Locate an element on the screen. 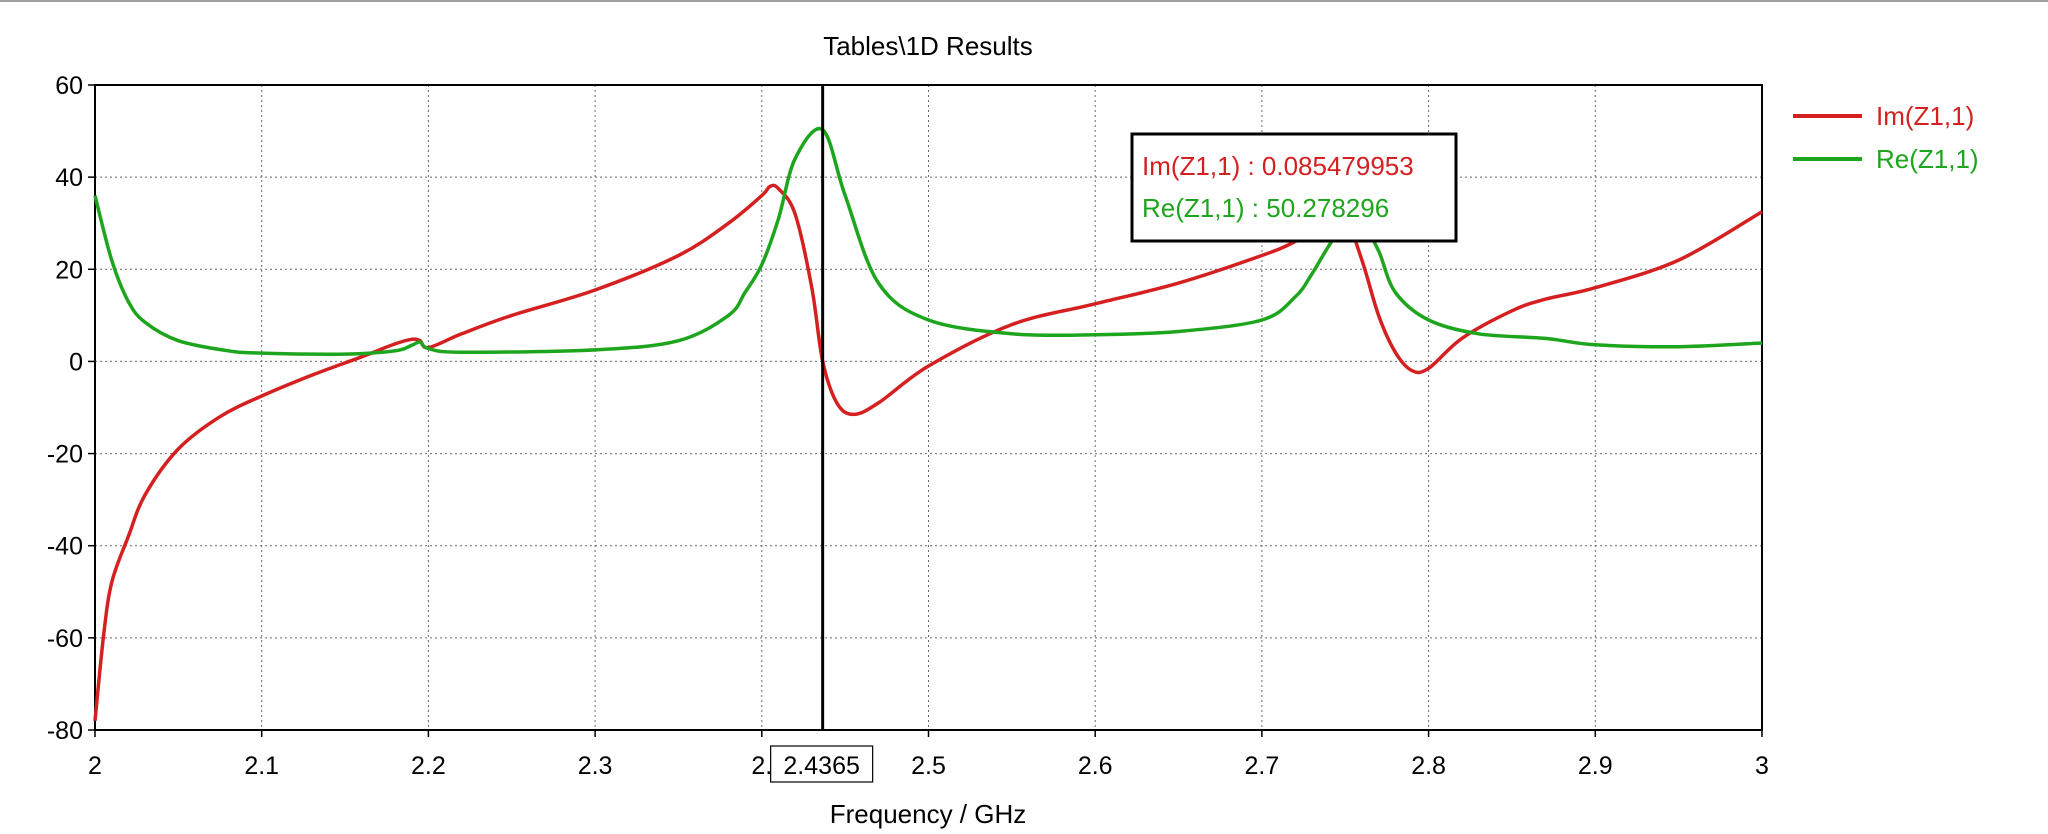 The image size is (2048, 834). legend: Im(Z1,1) Re(Z1,1) is located at coordinates (1886, 137).